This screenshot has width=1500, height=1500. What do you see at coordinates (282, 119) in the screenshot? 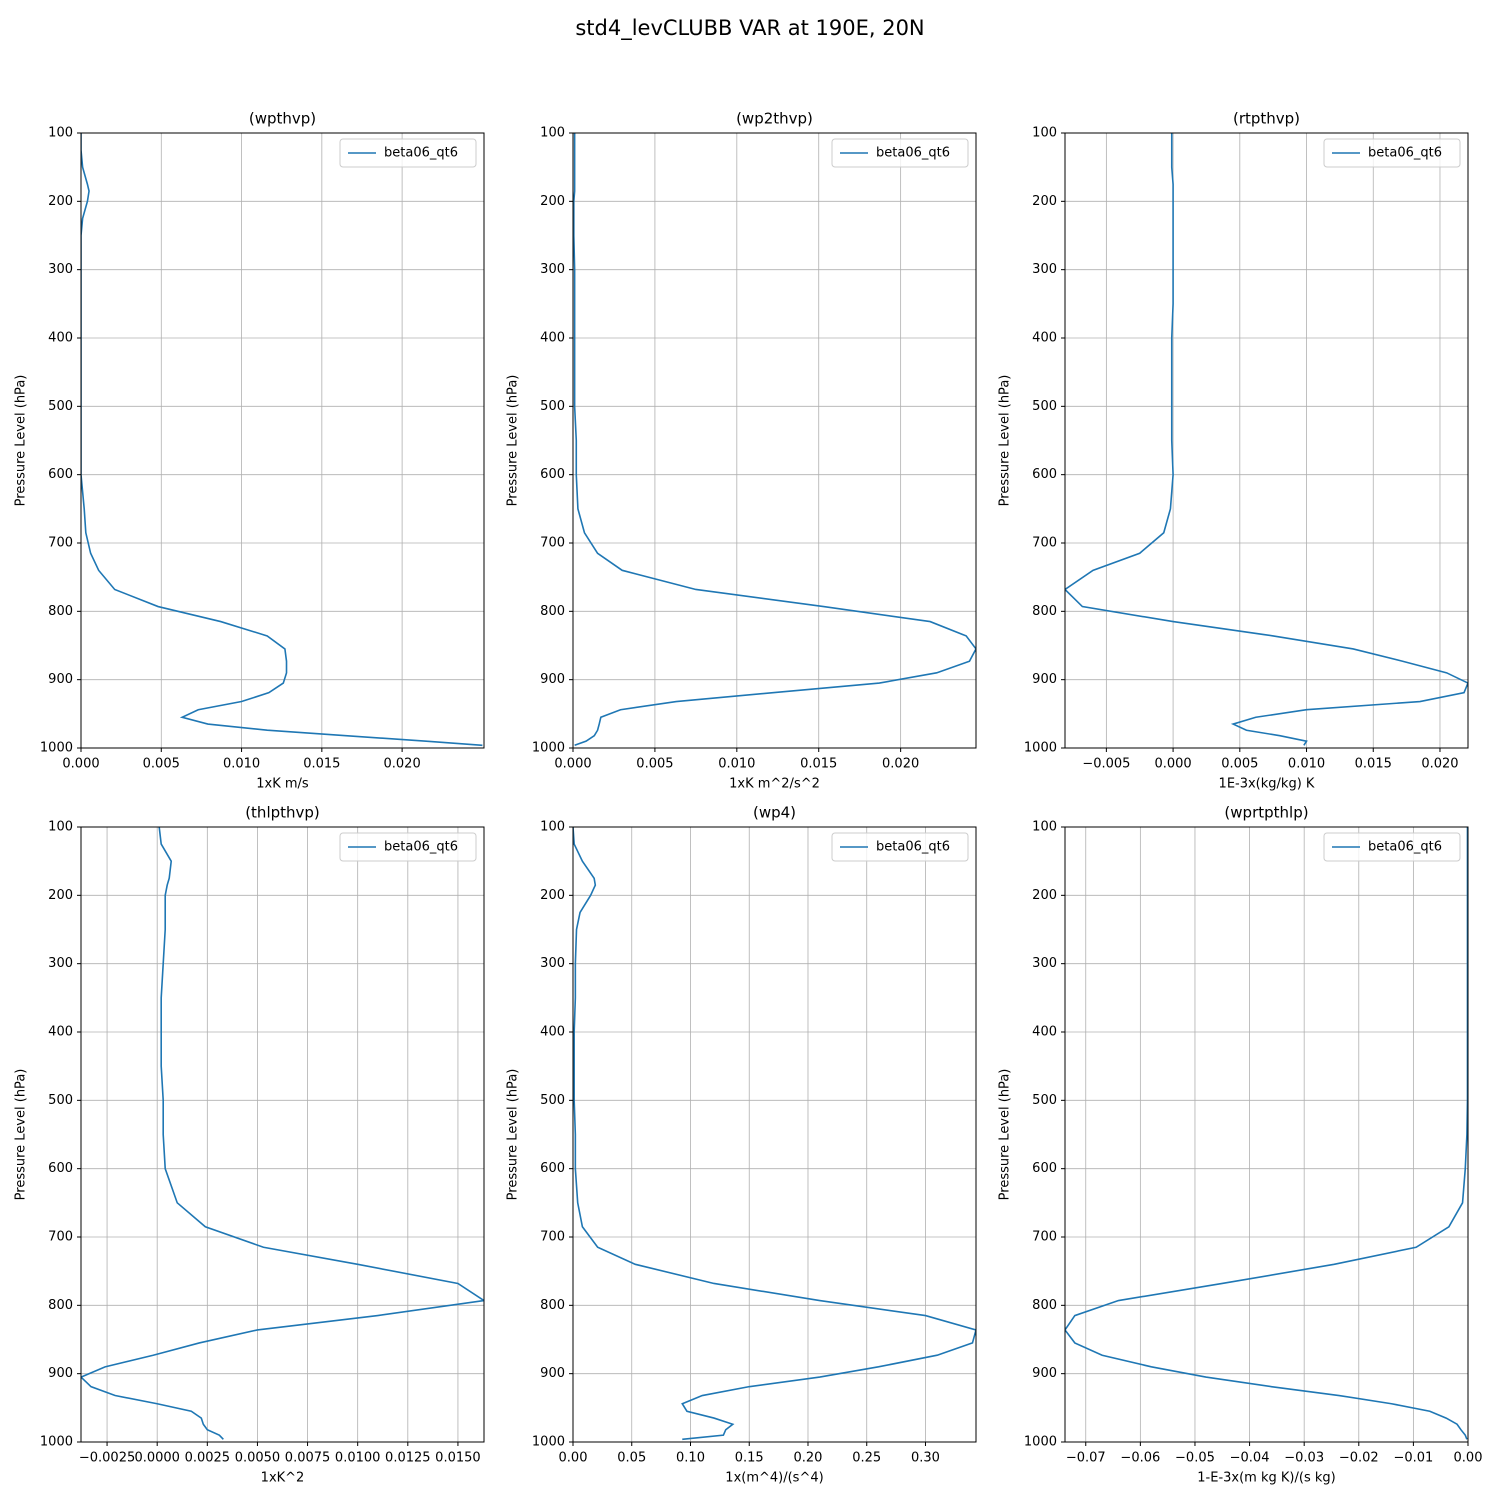
I see `subplot-title: (wpthvp)` at bounding box center [282, 119].